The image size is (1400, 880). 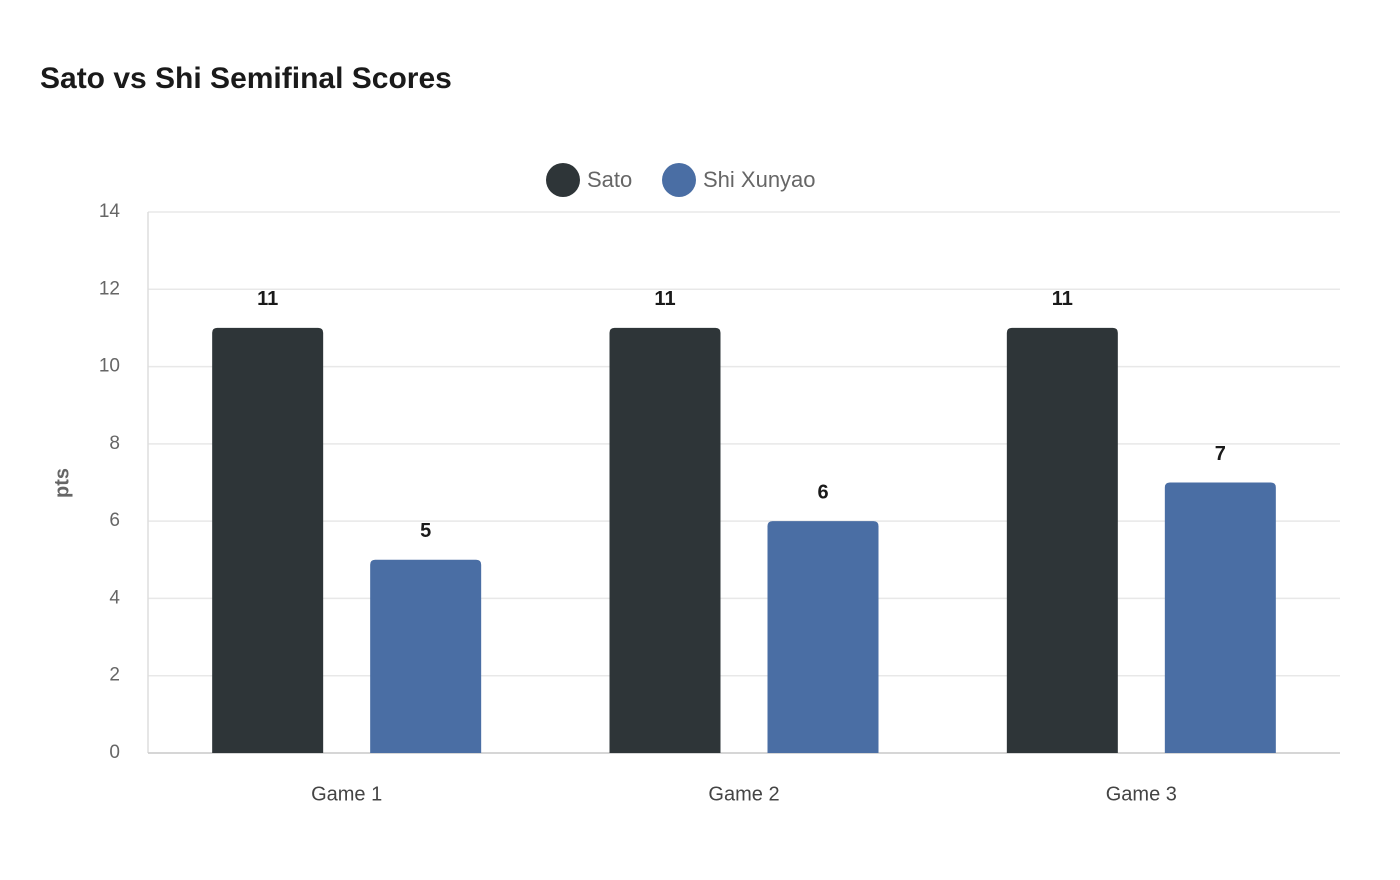 I want to click on x-tick-label: Game 3, so click(x=1141, y=794).